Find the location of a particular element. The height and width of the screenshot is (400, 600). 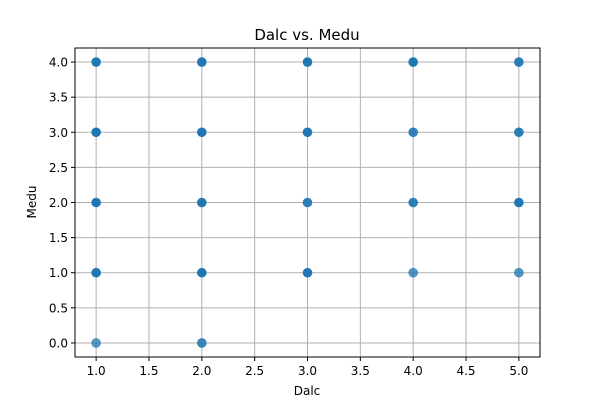

y-tick-label: 4.0 is located at coordinates (58, 63).